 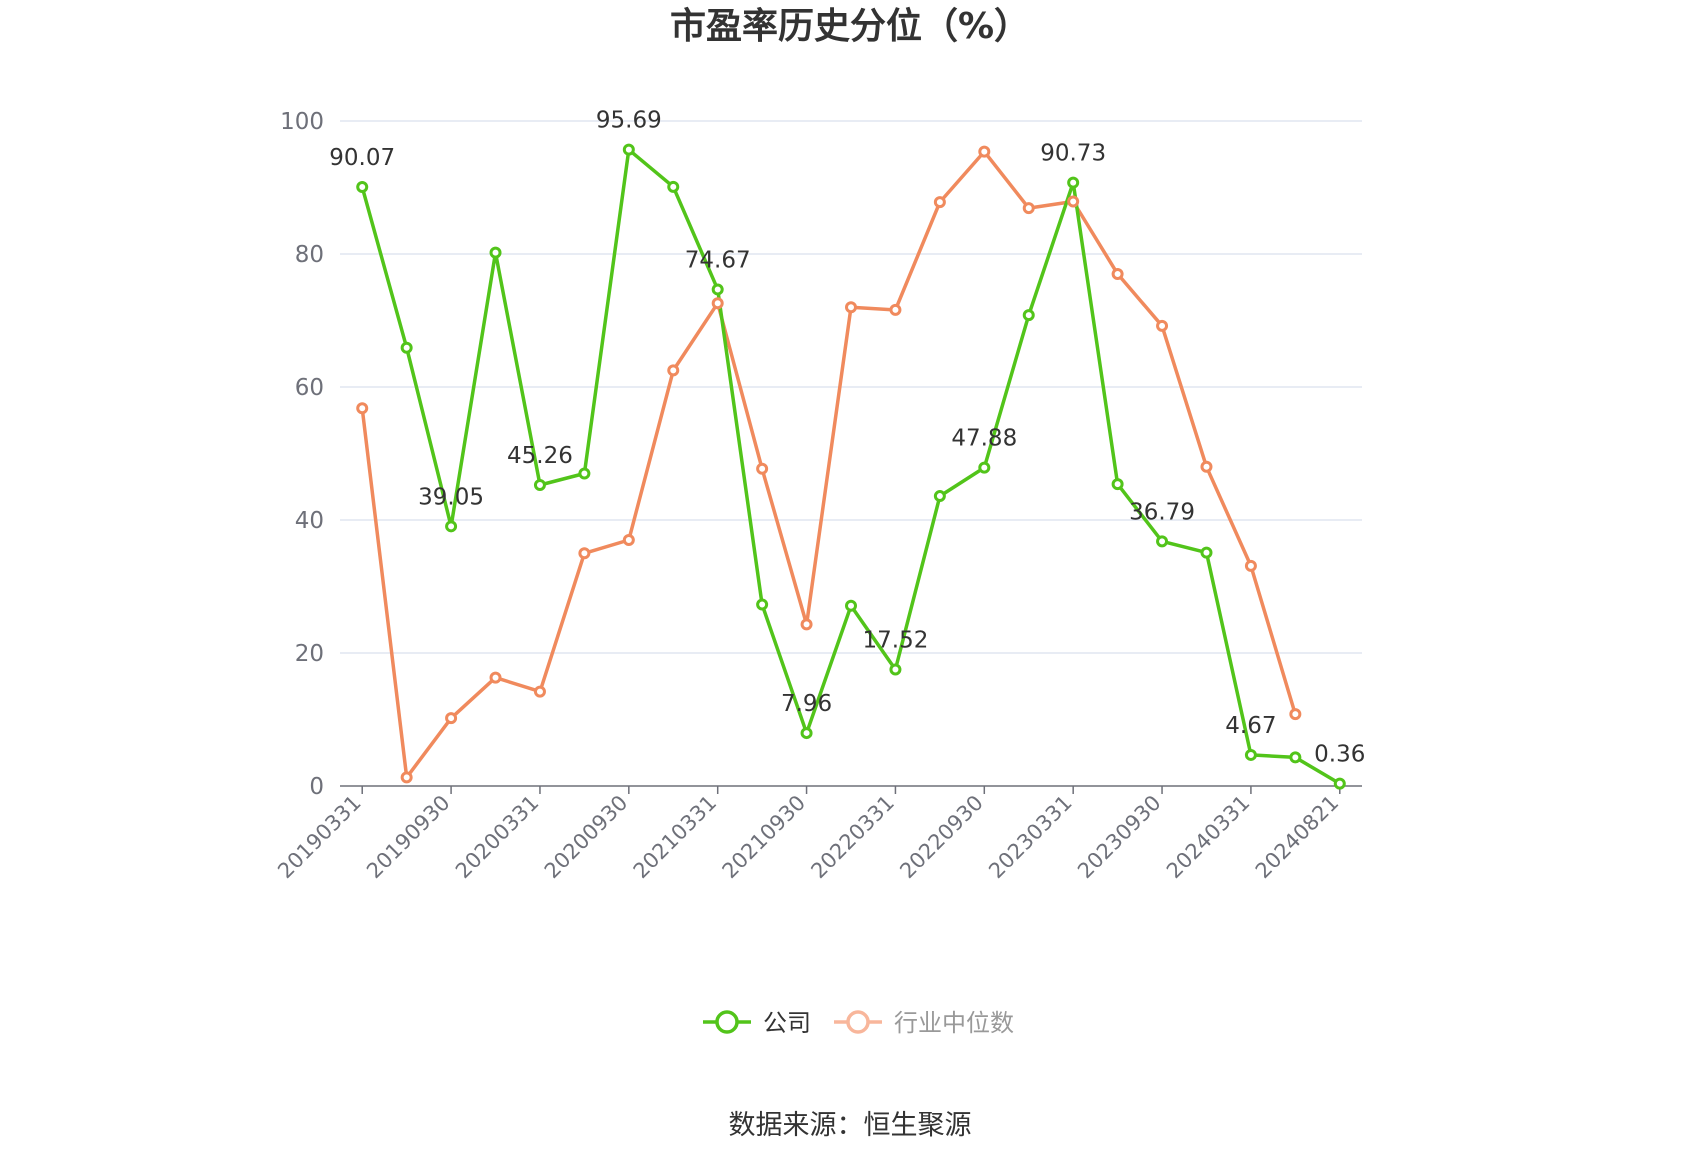 I want to click on legend: 公司 行业中位数, so click(x=858, y=1023).